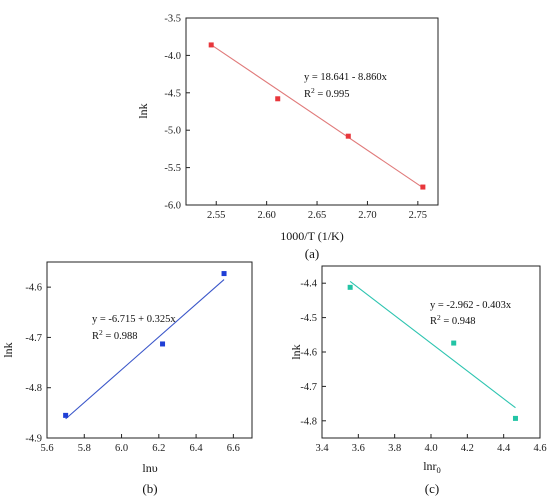  Describe the element at coordinates (172, 168) in the screenshot. I see `y-tick-label: -5.5` at that location.